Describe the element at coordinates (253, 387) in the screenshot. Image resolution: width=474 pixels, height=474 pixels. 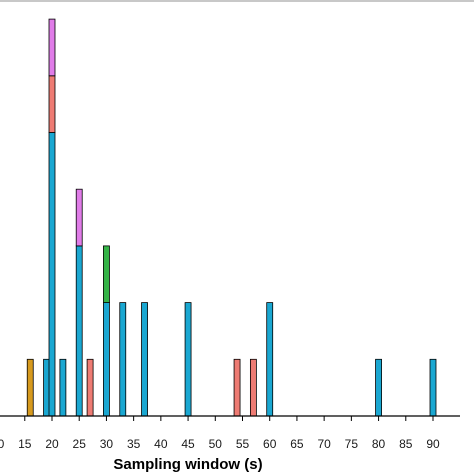
I see `bar-x57-red-segment` at that location.